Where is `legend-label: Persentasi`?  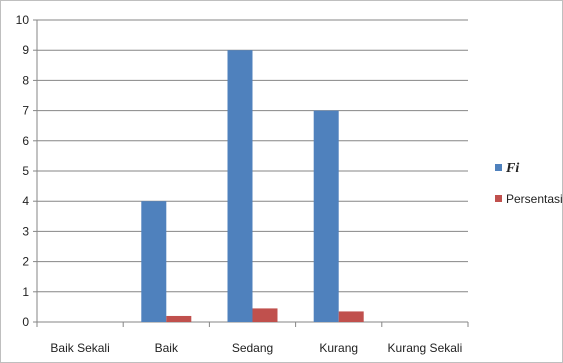 legend-label: Persentasi is located at coordinates (534, 199).